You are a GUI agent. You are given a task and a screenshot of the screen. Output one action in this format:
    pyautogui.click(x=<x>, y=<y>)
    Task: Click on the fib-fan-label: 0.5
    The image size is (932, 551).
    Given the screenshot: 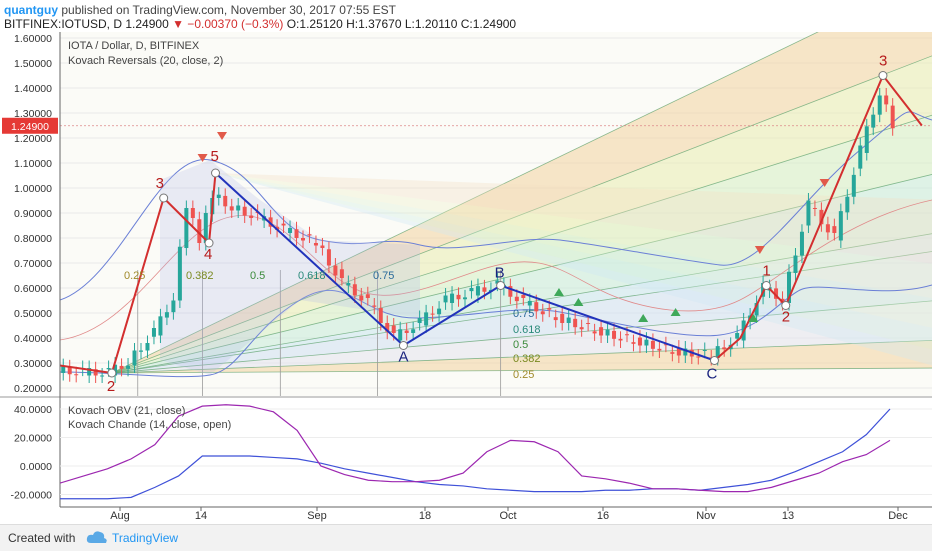 What is the action you would take?
    pyautogui.click(x=257, y=276)
    